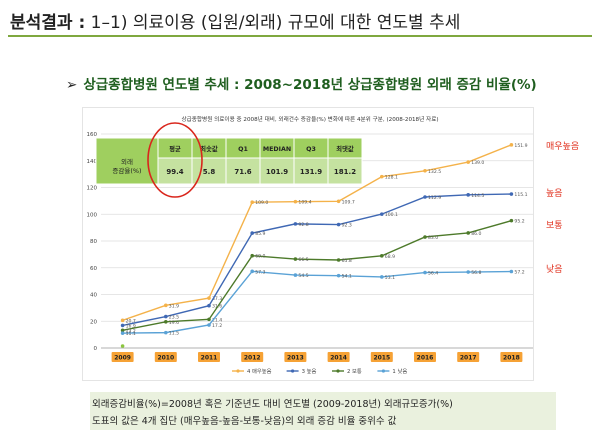 Image resolution: width=600 pixels, height=432 pixels. I want to click on data-label: 112.9, so click(434, 198).